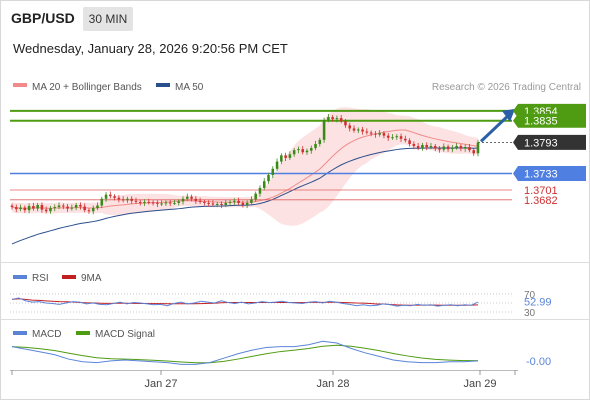  I want to click on ma20-legend-swatch, so click(20, 85).